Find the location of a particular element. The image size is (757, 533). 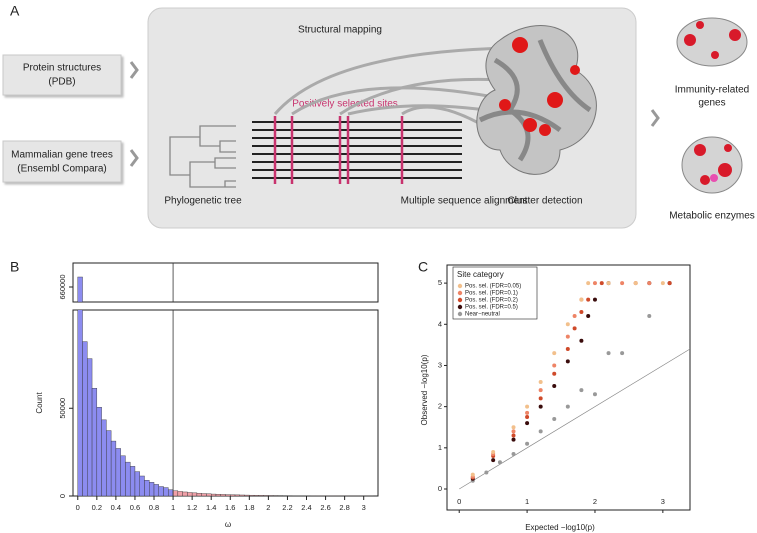

step-label: Structural mapping is located at coordinates (340, 30).